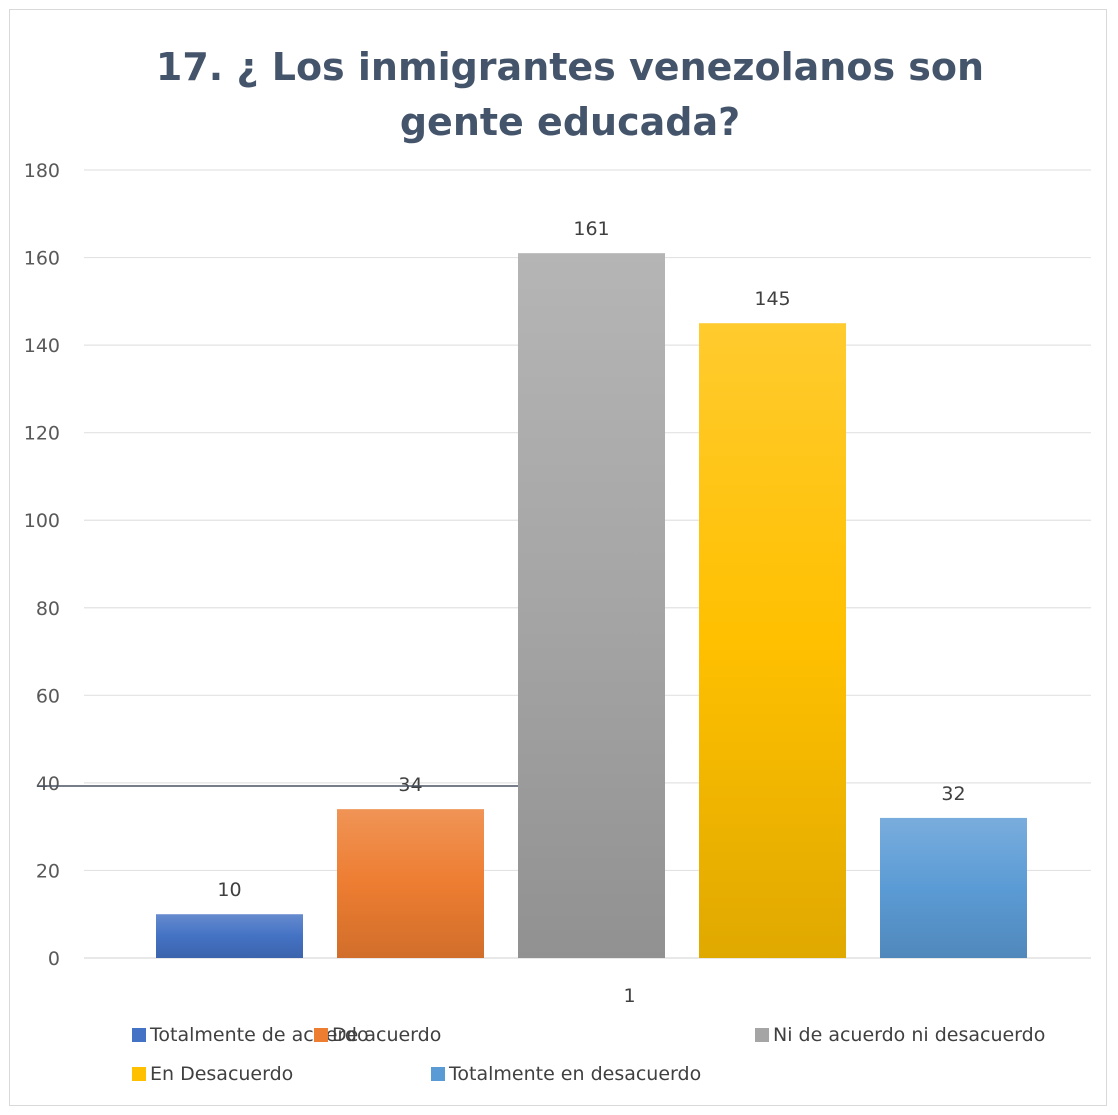  I want to click on y-tick-label: 0, so click(54, 959).